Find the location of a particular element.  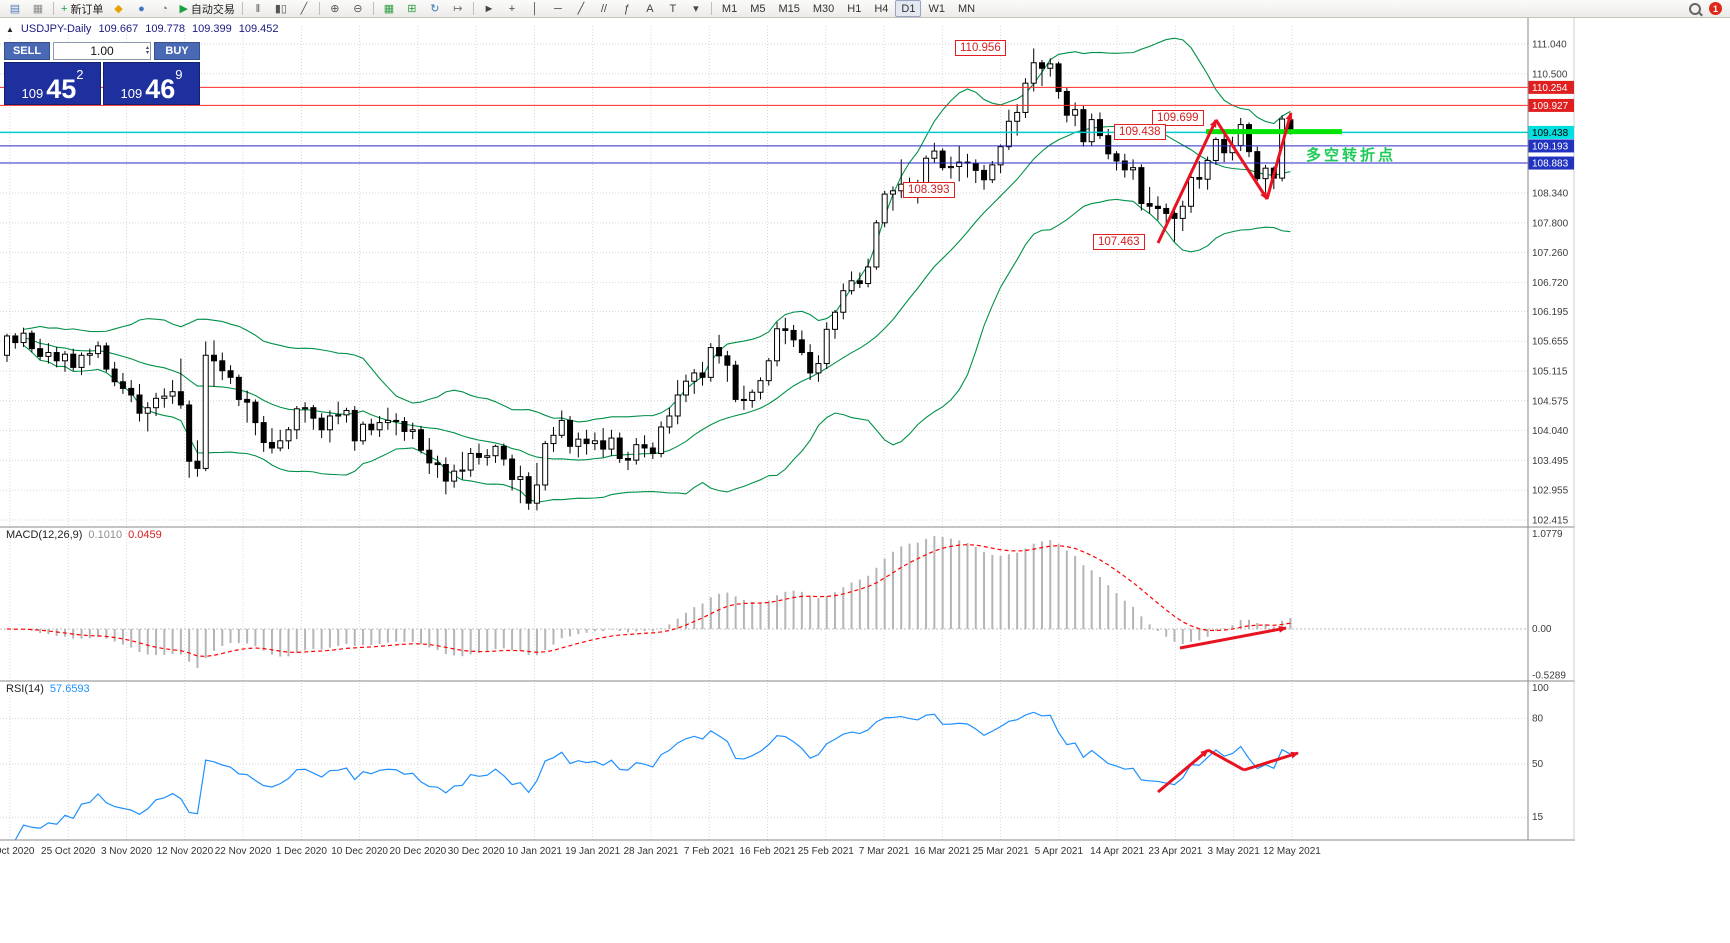

svg-text: 109.927 is located at coordinates (1550, 106).